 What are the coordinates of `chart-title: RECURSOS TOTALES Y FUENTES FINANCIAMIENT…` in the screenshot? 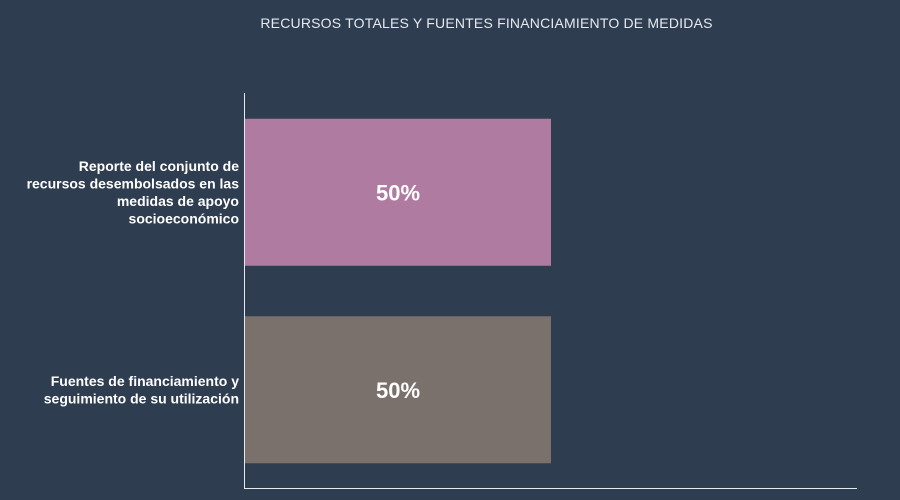 It's located at (486, 23).